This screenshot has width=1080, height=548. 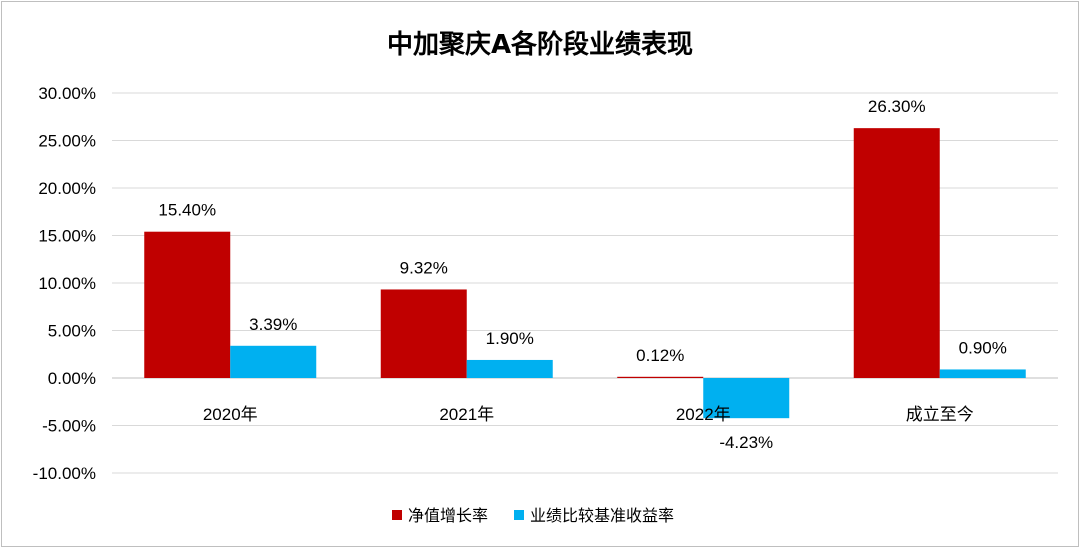 I want to click on data-label: 15.40%, so click(x=187, y=210).